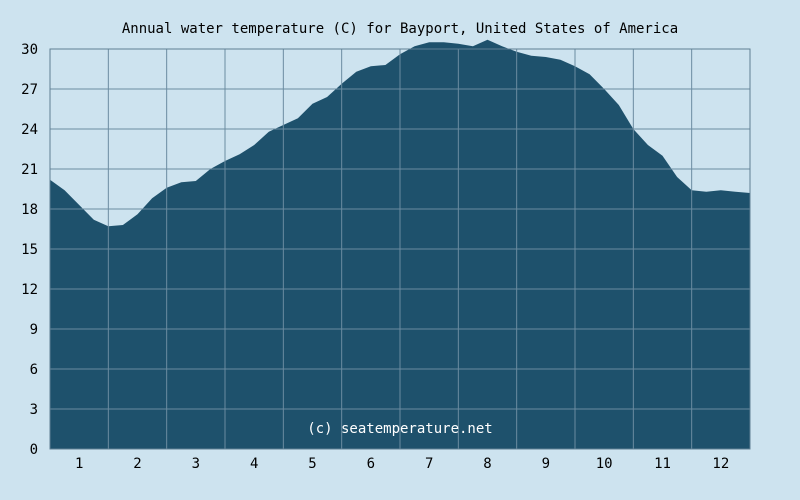 This screenshot has width=800, height=500. What do you see at coordinates (604, 464) in the screenshot?
I see `x-tick-label: 10` at bounding box center [604, 464].